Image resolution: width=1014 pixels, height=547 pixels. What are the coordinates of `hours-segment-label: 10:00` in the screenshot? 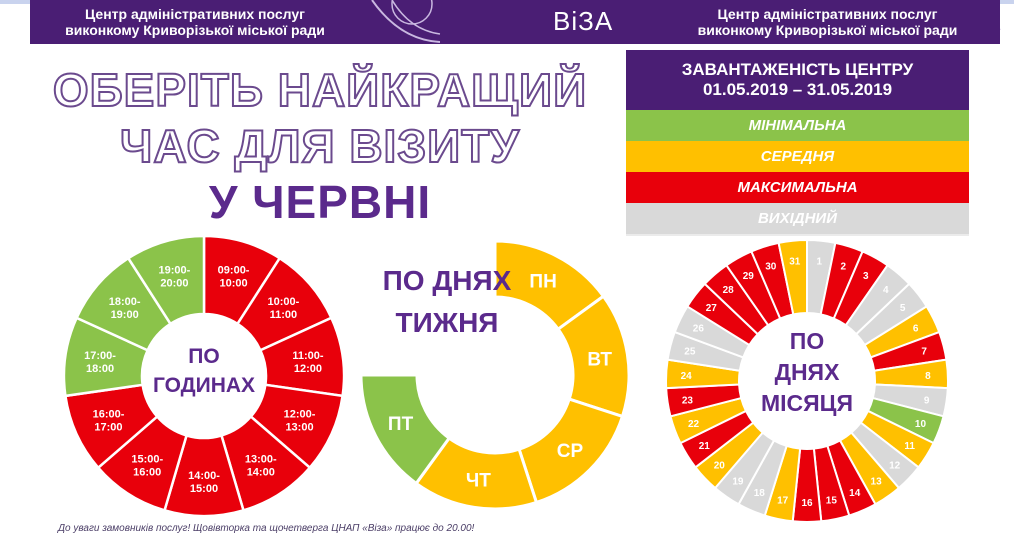 It's located at (234, 283).